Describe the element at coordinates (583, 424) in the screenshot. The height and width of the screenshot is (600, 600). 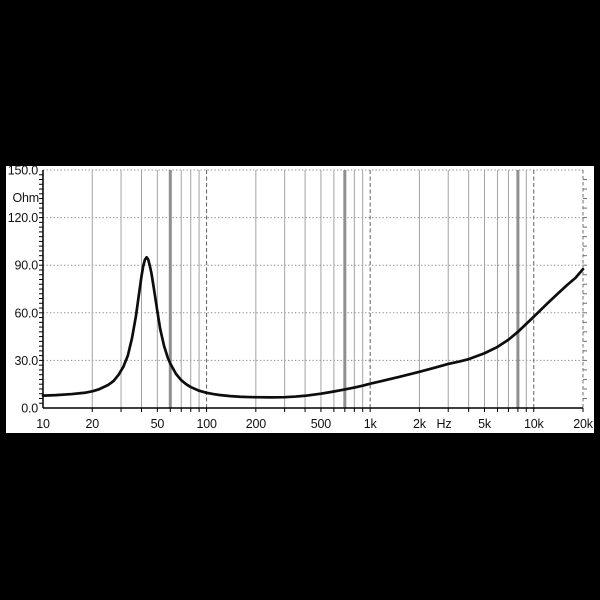
I see `x-tick-label-20k: 20k` at that location.